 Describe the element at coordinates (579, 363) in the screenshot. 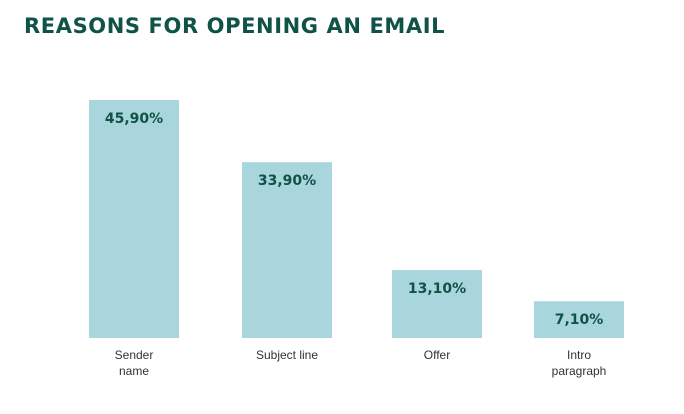

I see `category-label-3: Intro paragraph` at that location.